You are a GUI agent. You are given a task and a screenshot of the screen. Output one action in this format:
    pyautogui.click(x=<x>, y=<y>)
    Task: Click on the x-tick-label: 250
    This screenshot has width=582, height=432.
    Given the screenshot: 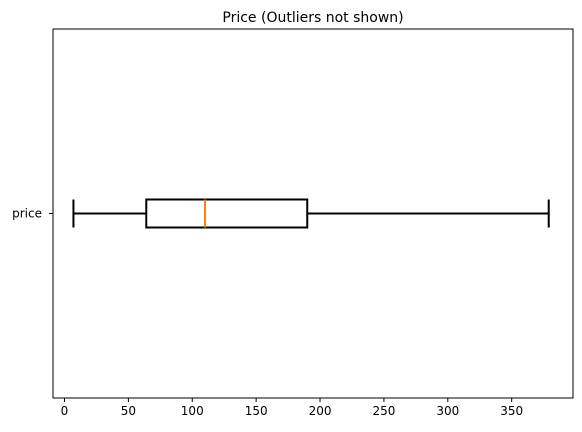 What is the action you would take?
    pyautogui.click(x=383, y=411)
    